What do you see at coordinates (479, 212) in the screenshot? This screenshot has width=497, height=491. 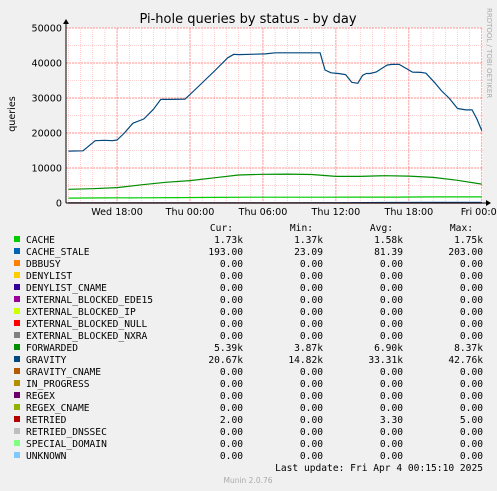 I see `x-tick-label: Fri 00:00` at bounding box center [479, 212].